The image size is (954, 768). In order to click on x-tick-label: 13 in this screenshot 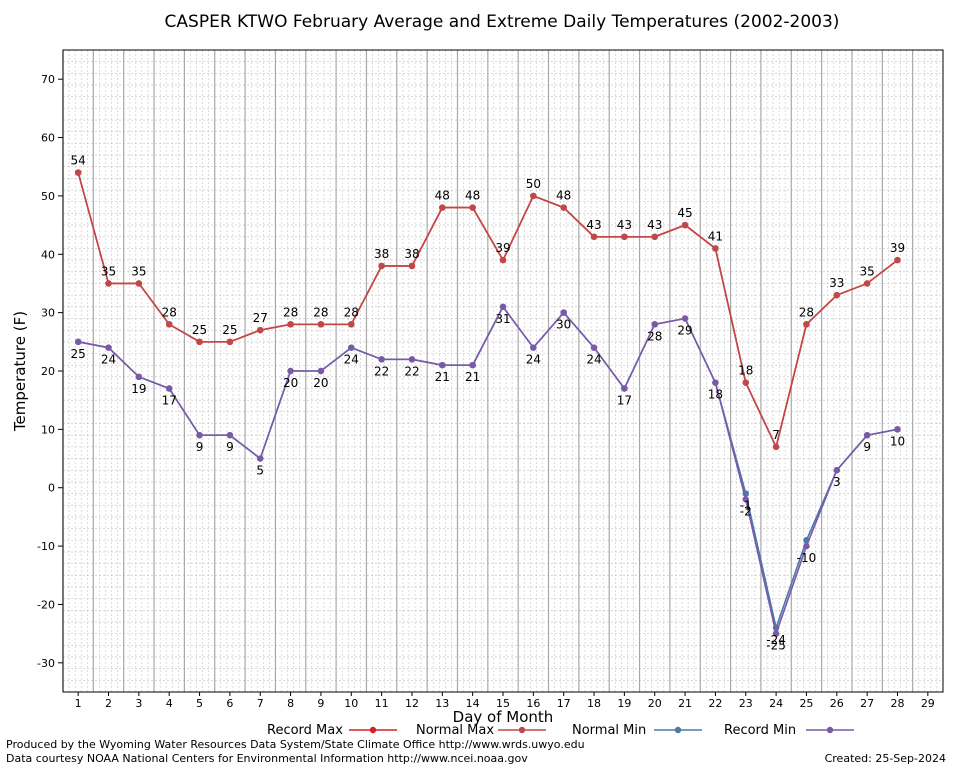, I will do `click(442, 703)`.